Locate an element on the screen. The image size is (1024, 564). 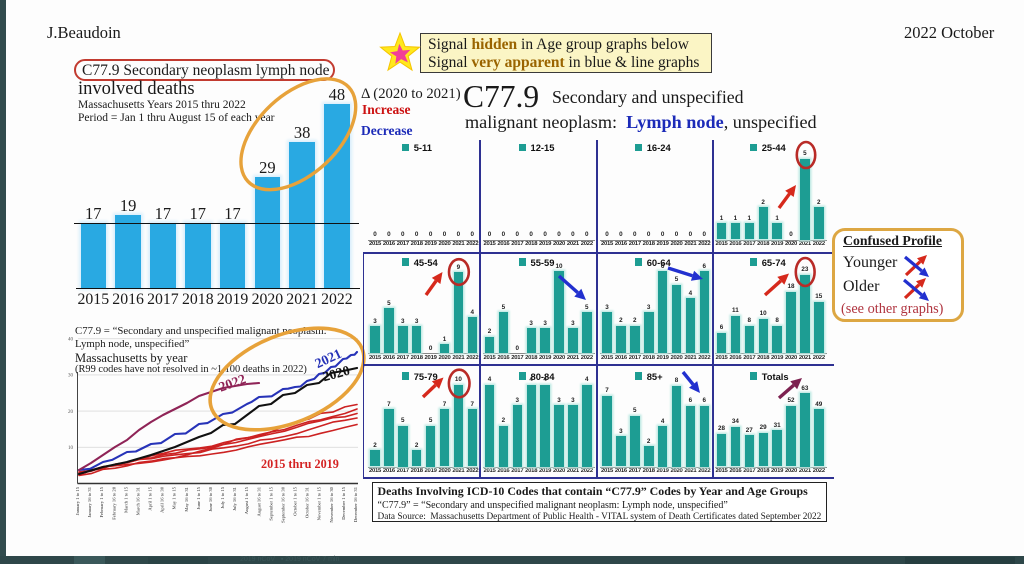
svg-text: March 16 to 31 is located at coordinates (137, 500).